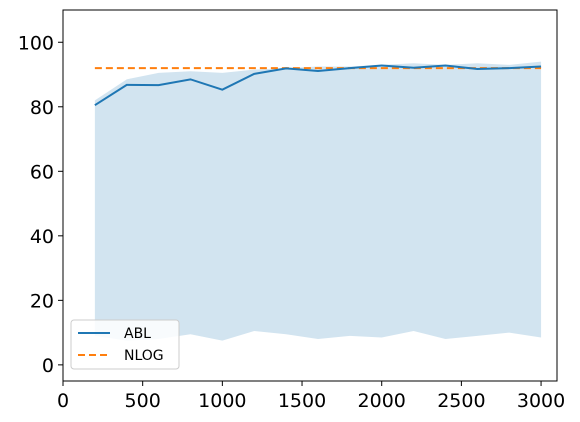 The width and height of the screenshot is (580, 422). Describe the element at coordinates (143, 401) in the screenshot. I see `x-tick-label: 500` at that location.